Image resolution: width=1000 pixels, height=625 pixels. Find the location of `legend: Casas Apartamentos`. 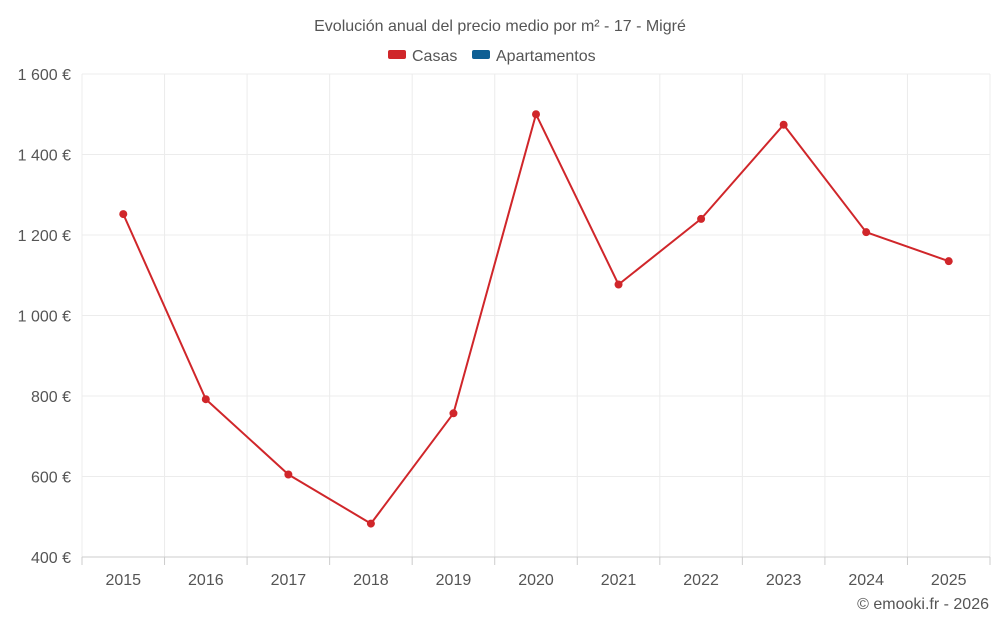

legend: Casas Apartamentos is located at coordinates (492, 56).